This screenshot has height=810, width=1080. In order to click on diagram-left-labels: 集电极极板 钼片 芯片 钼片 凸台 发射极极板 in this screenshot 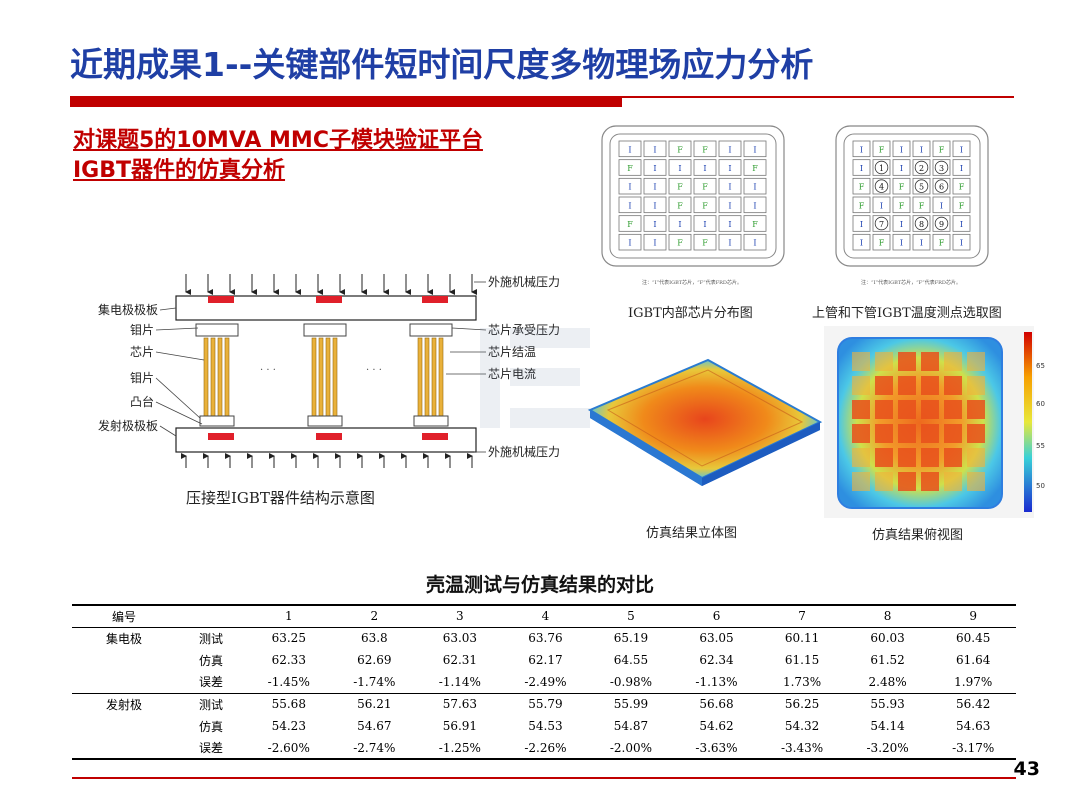, I will do `click(128, 367)`.